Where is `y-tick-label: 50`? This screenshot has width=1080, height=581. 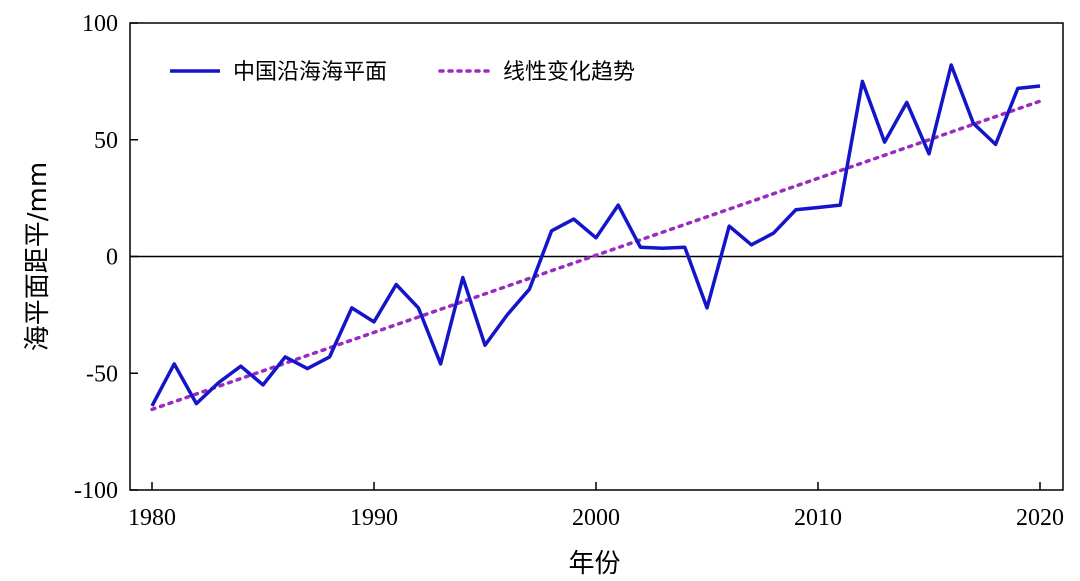 y-tick-label: 50 is located at coordinates (106, 141).